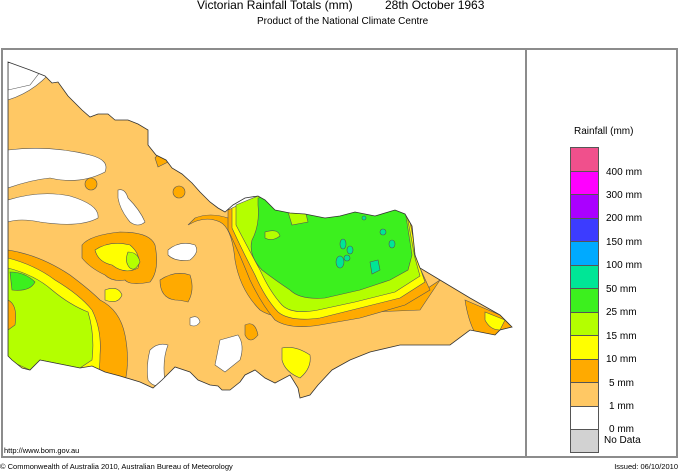 This screenshot has height=473, width=680. I want to click on legend-label: 15 mm, so click(621, 336).